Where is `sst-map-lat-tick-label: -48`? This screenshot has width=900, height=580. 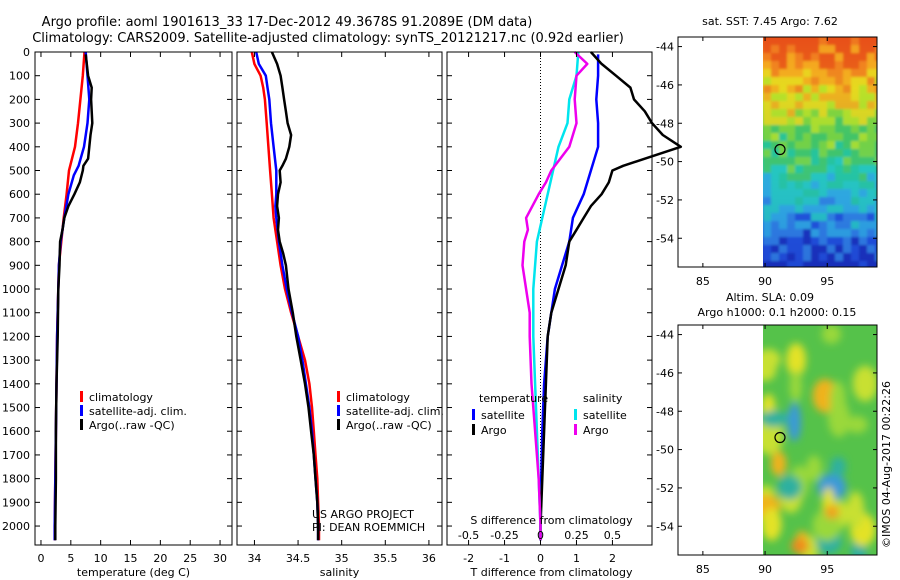
sst-map-lat-tick-label: -48 is located at coordinates (665, 123).